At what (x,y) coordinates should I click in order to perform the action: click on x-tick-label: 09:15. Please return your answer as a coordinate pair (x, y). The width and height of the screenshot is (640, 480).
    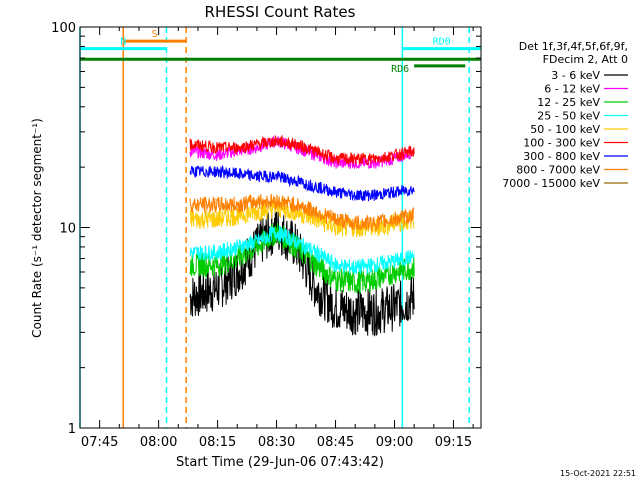
    Looking at the image, I should click on (453, 442).